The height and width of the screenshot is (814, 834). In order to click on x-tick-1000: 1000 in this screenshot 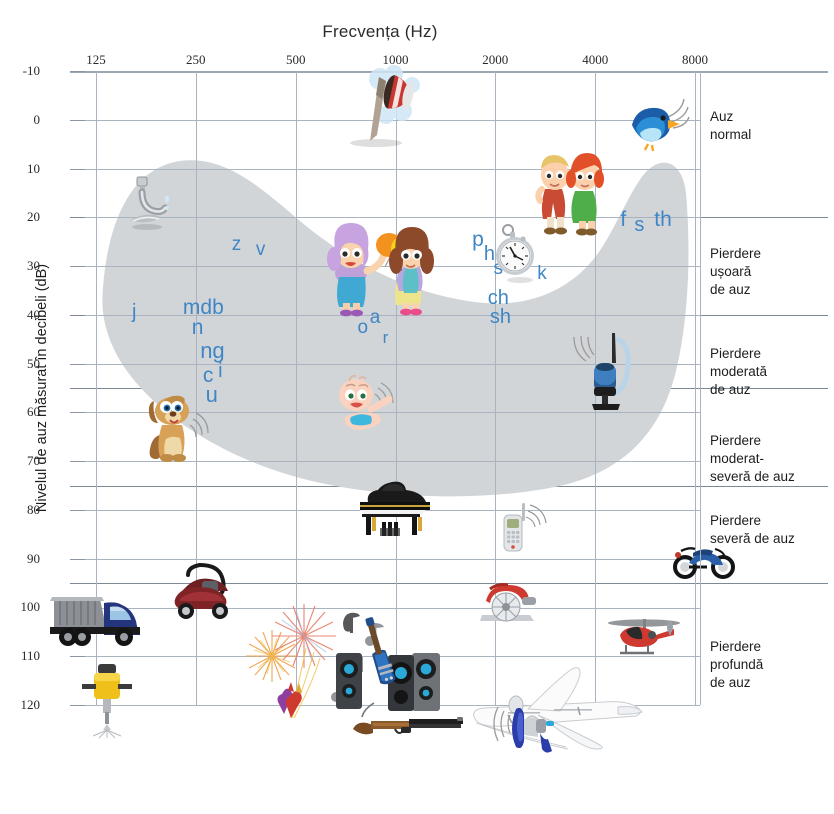, I will do `click(395, 59)`.